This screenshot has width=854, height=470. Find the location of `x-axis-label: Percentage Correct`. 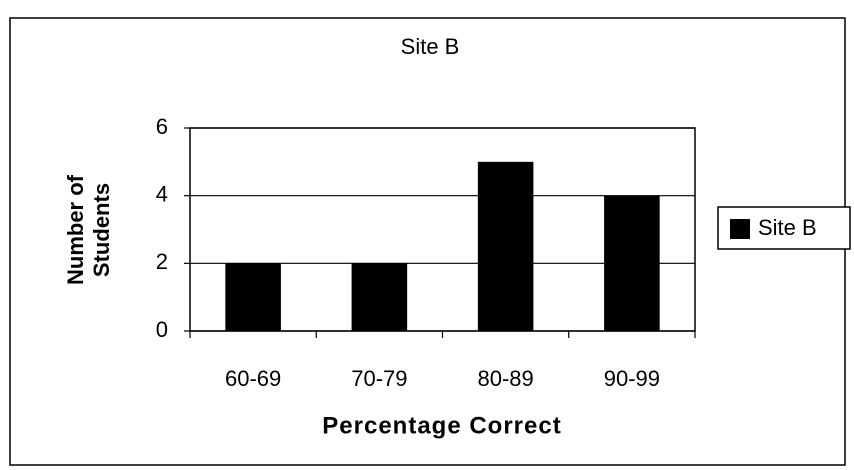

x-axis-label: Percentage Correct is located at coordinates (441, 425).